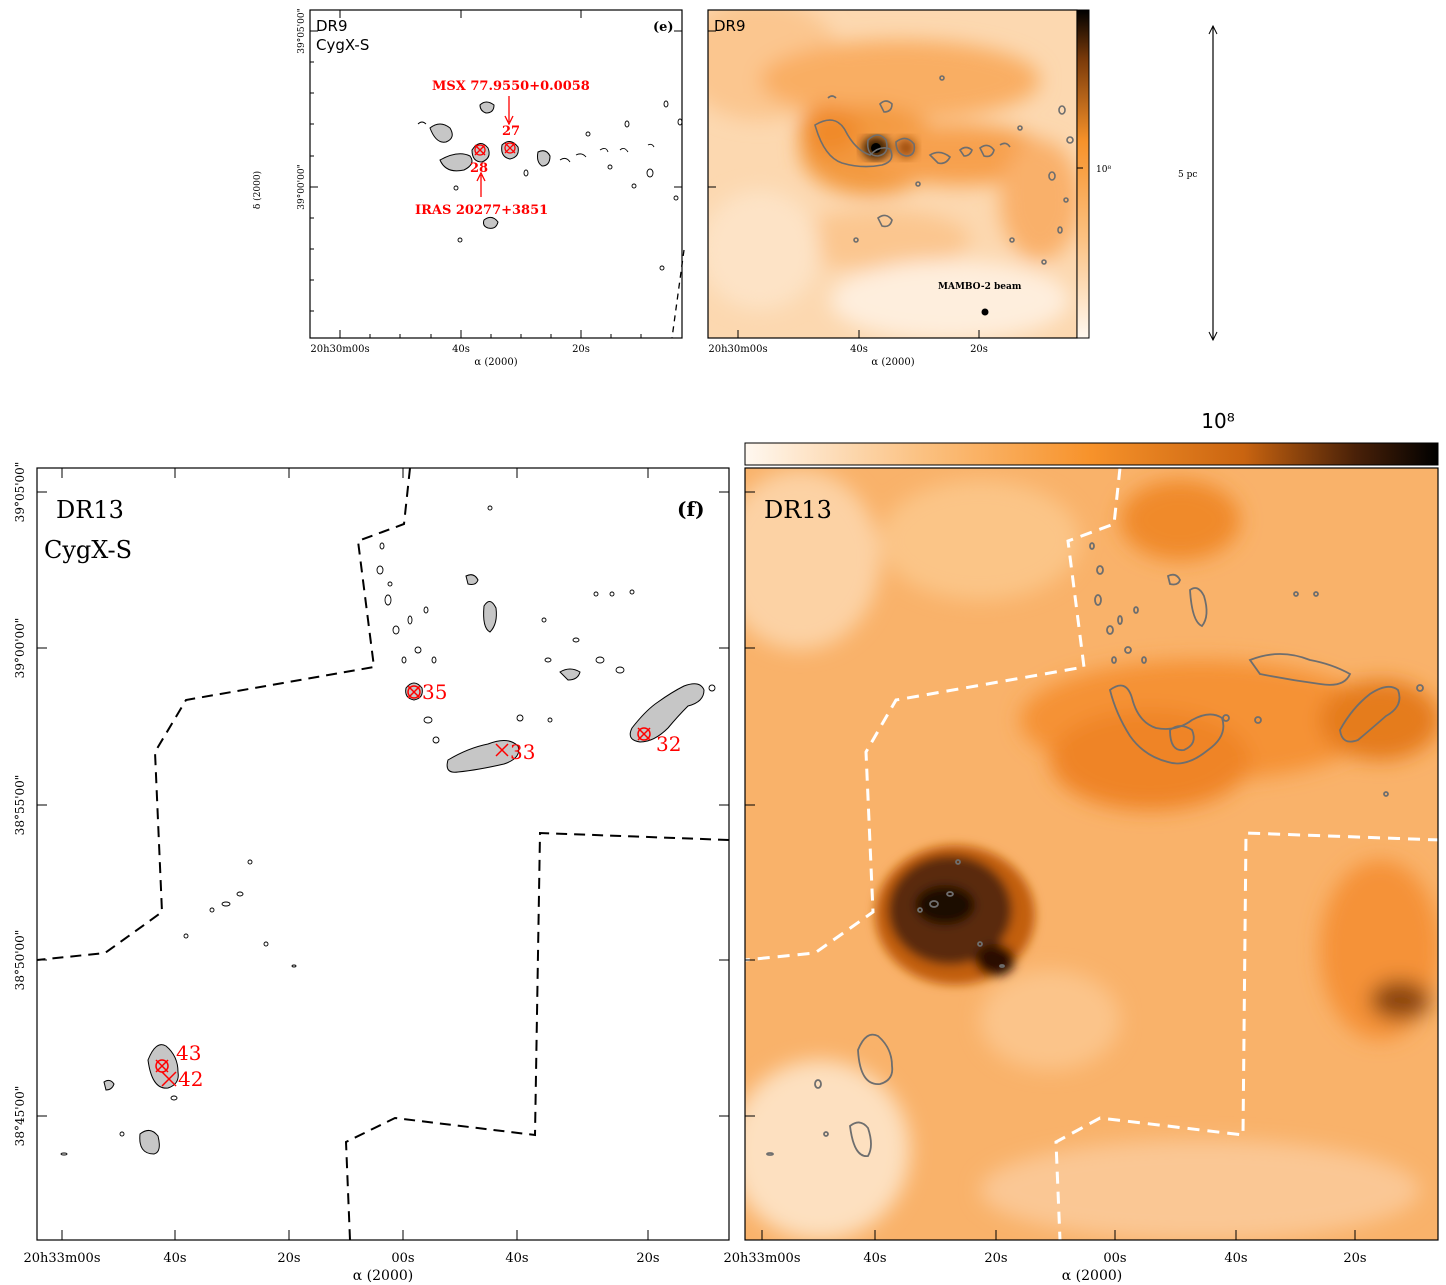  I want to click on source-label-28: 28, so click(479, 168).